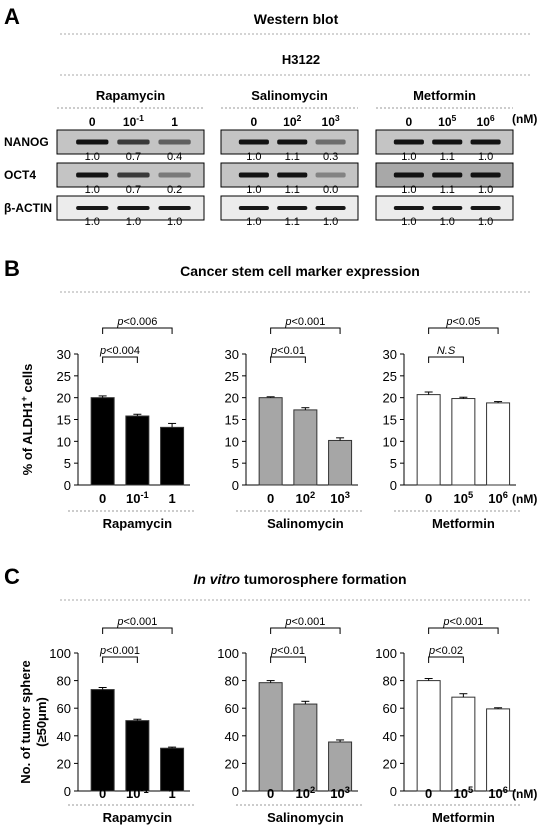 The image size is (542, 828). I want to click on x-tick-label: 0, so click(102, 793).